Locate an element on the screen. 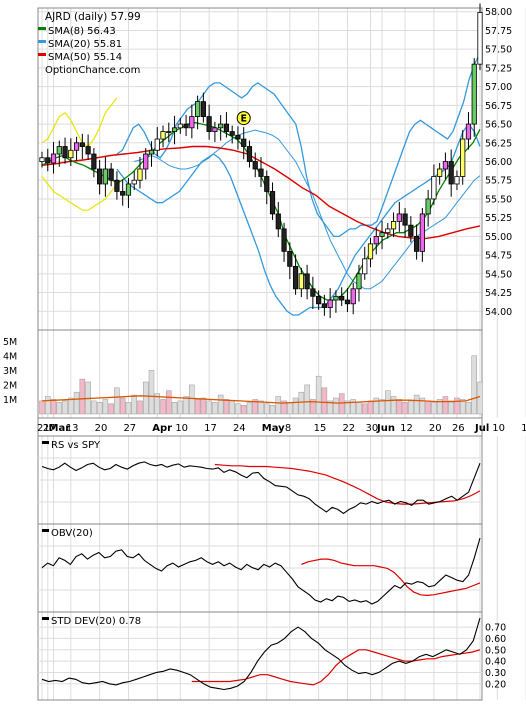  volume-ma-line is located at coordinates (261, 399).